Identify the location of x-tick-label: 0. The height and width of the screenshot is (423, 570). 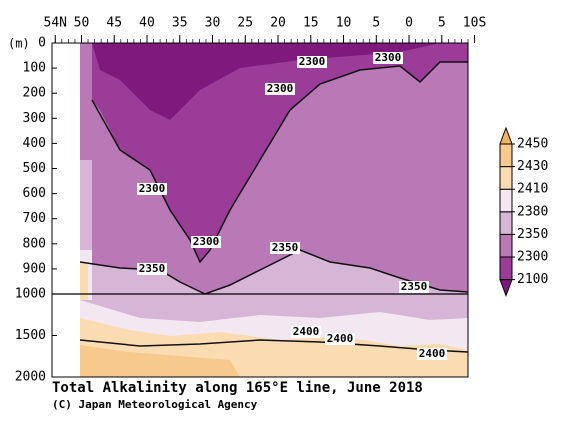
(409, 23).